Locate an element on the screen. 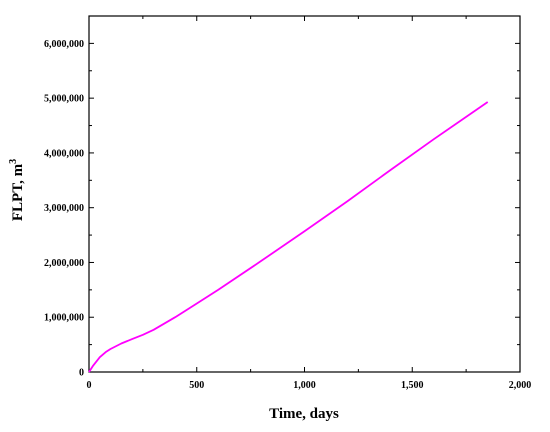 This screenshot has width=550, height=432. y-tick-label: 4,000,000 is located at coordinates (64, 153).